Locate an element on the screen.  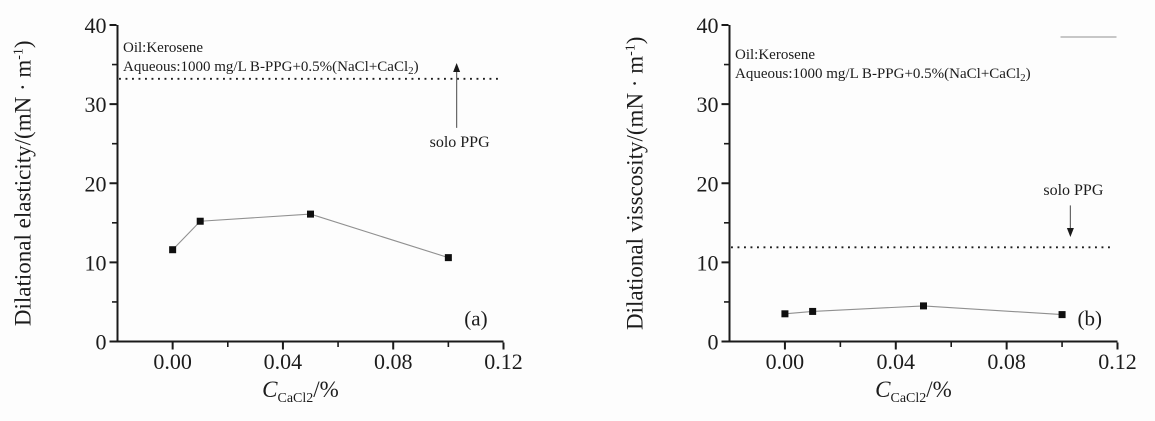
y-axis-label: Dilational visscosity/(mN · m-1) is located at coordinates (635, 183).